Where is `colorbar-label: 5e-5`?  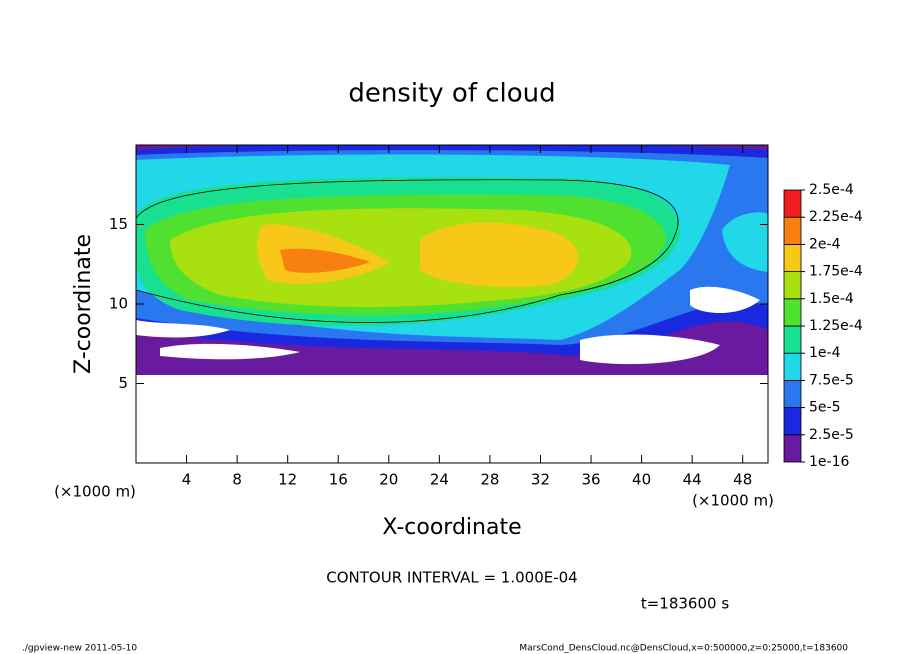
colorbar-label: 5e-5 is located at coordinates (824, 408).